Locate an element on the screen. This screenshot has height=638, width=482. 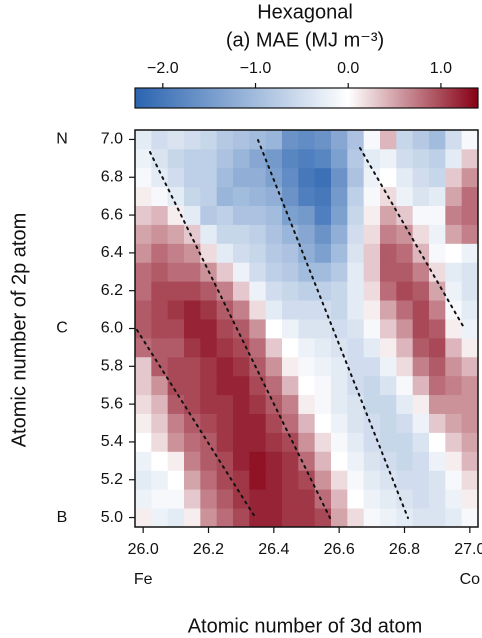
y-tick-label: 5.8 is located at coordinates (112, 366).